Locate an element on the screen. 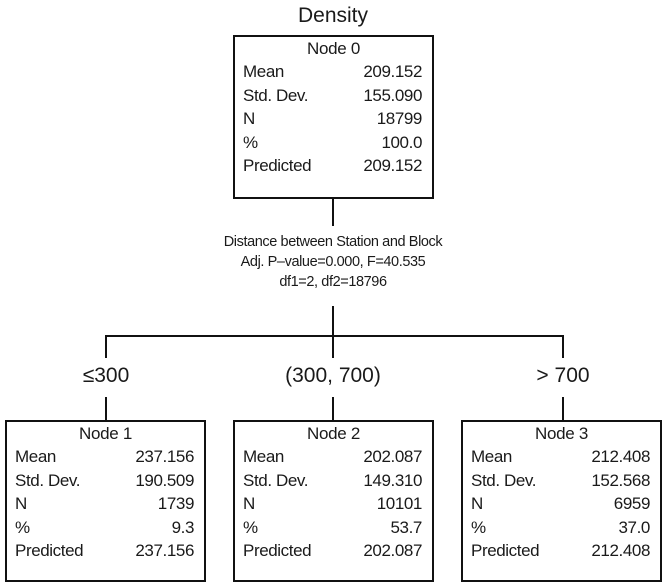 The width and height of the screenshot is (666, 585). split-variable: Distance between Station and Block is located at coordinates (333, 242).